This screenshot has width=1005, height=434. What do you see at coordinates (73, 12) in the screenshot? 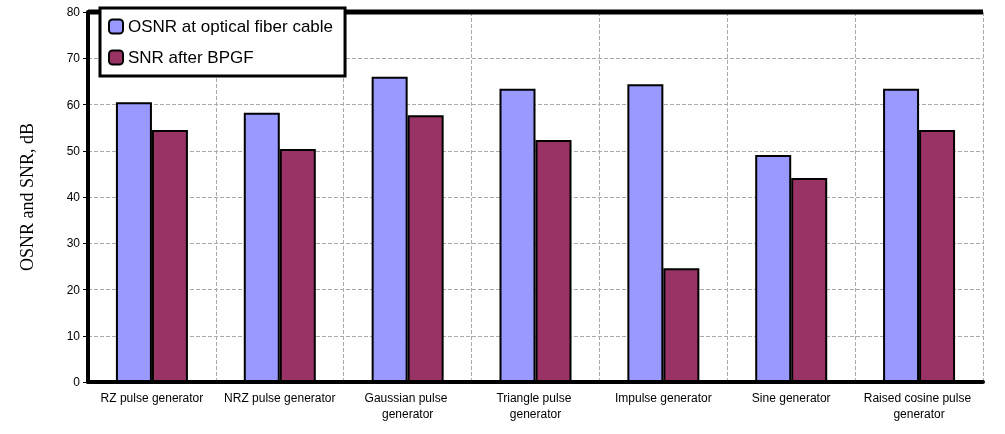
I see `y-tick-label: 80` at bounding box center [73, 12].